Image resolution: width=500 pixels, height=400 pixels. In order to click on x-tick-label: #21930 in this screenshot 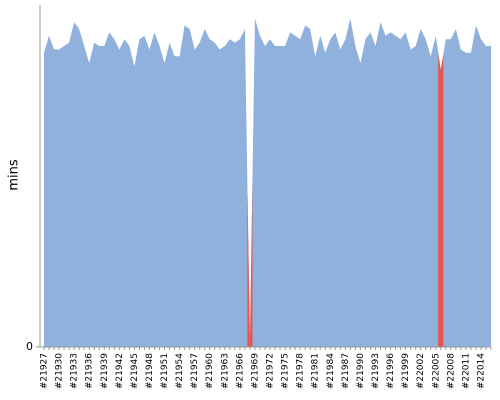, I will do `click(60, 371)`.